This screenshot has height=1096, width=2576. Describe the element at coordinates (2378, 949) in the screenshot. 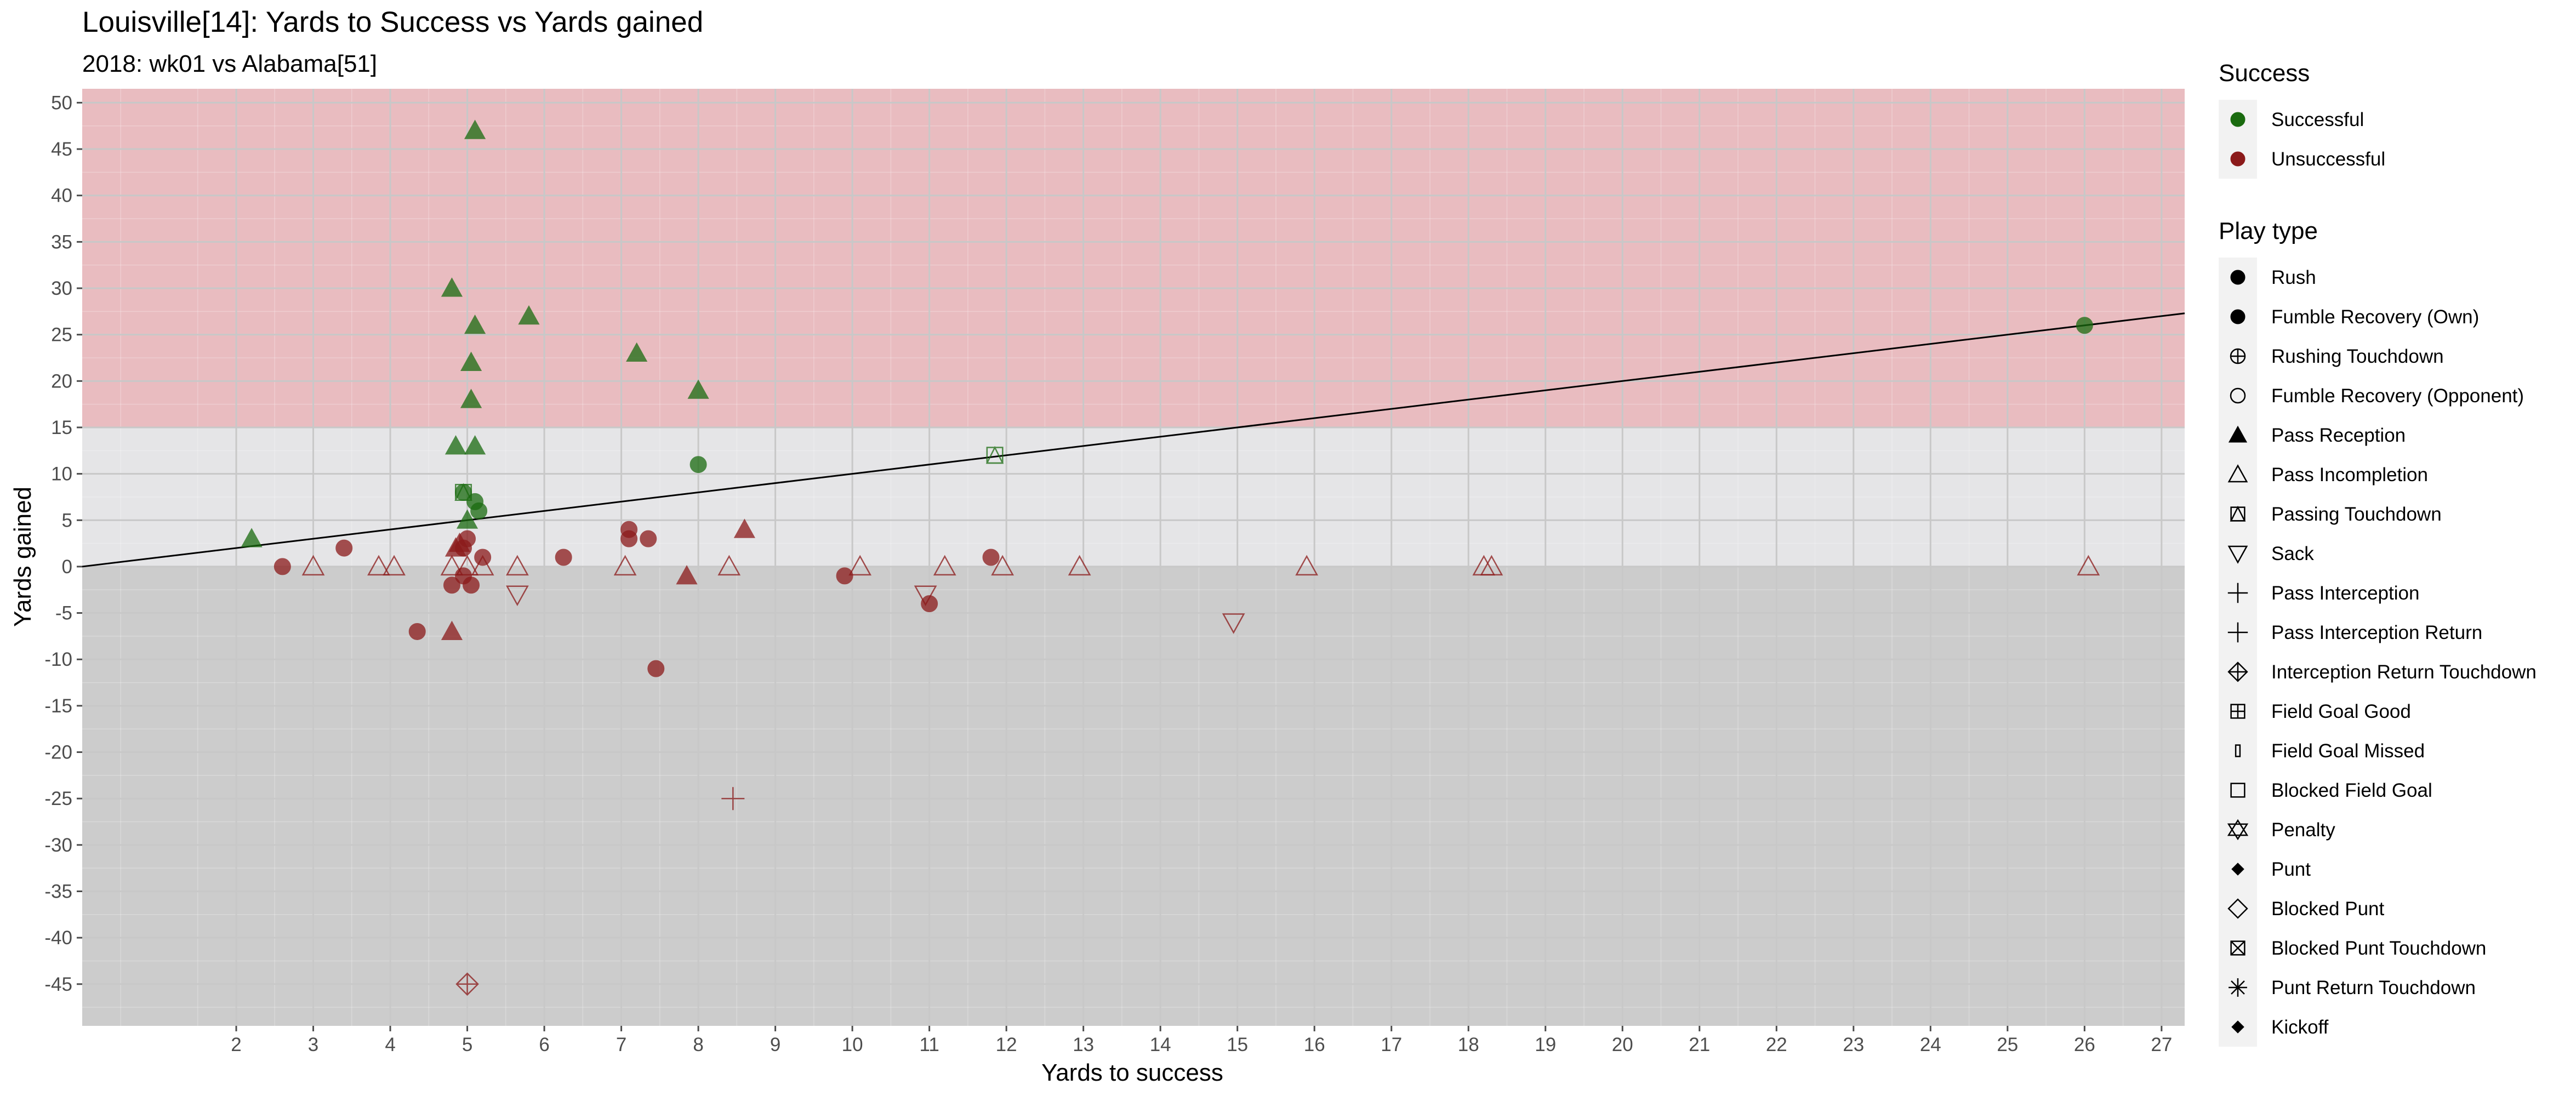

I see `legend-label: Blocked Punt Touchdown` at that location.